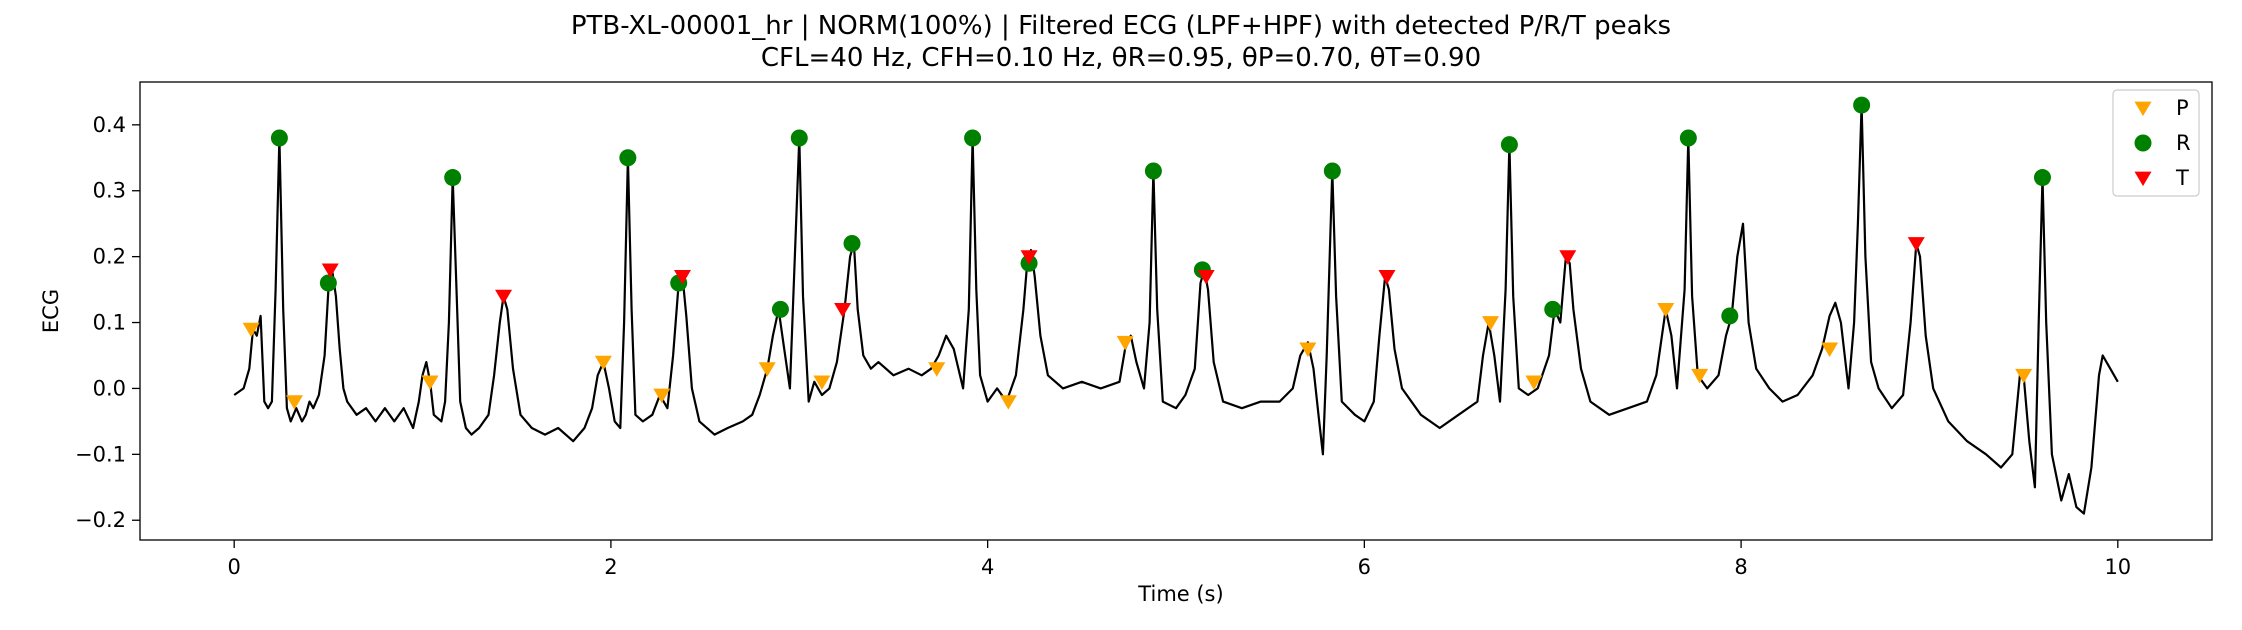 The height and width of the screenshot is (630, 2242). What do you see at coordinates (100, 520) in the screenshot?
I see `y-tick-label: −0.2` at bounding box center [100, 520].